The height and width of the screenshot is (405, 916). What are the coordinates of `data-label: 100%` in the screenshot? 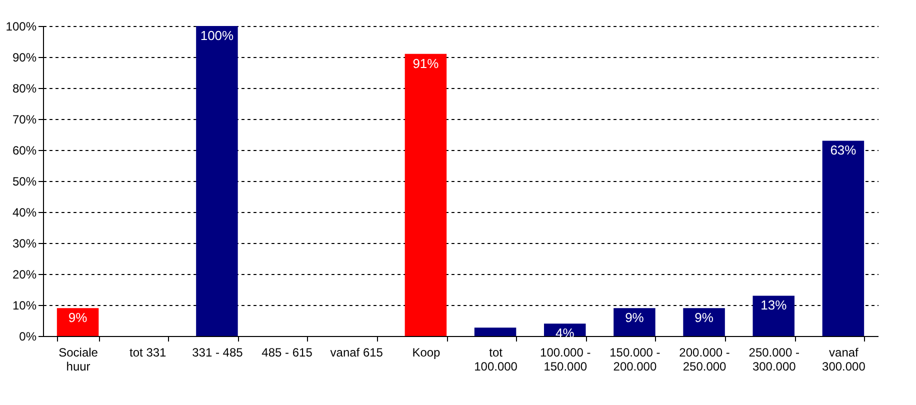 It's located at (217, 35).